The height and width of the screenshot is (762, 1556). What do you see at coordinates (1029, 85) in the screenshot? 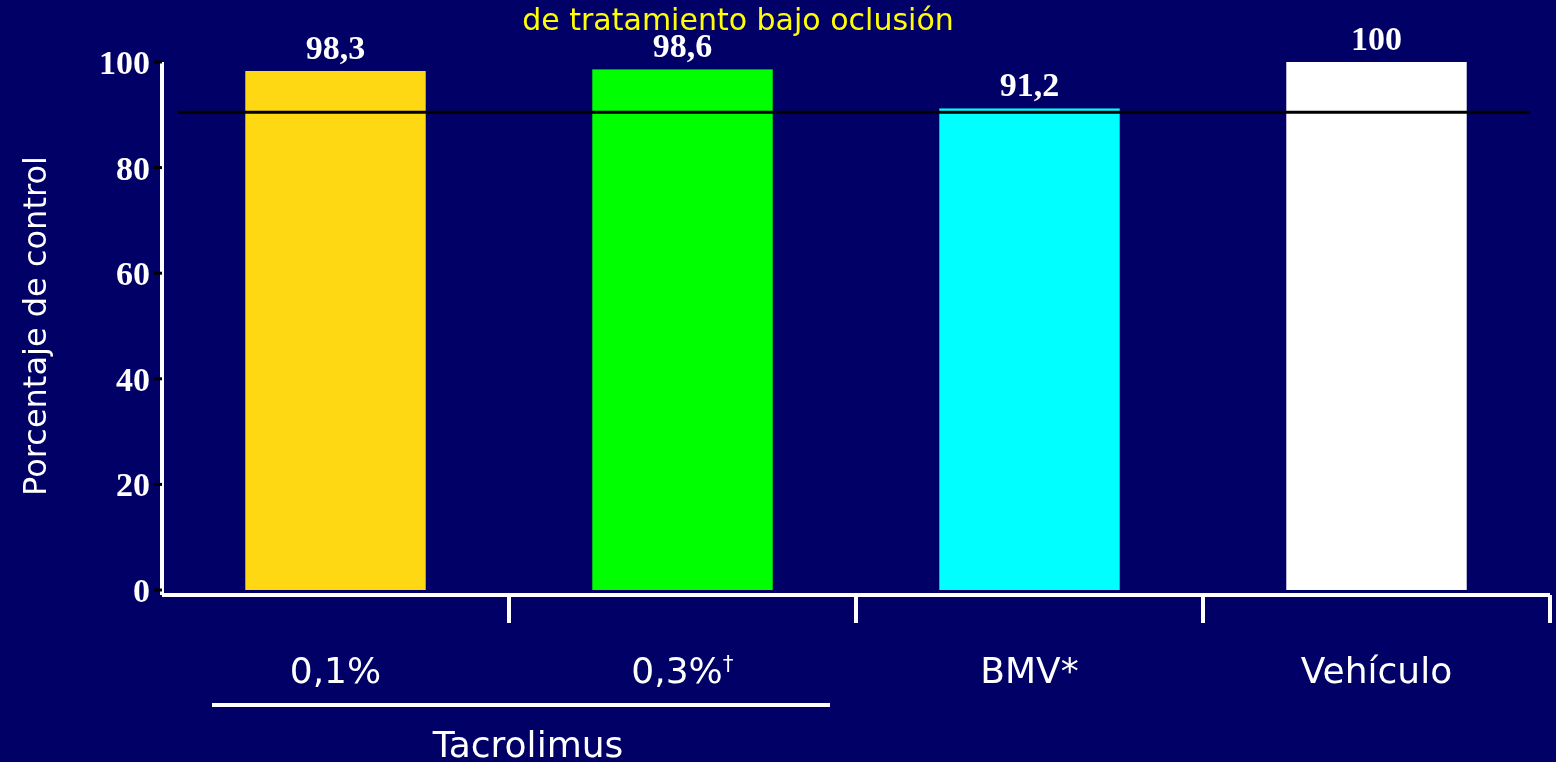
I see `data-label: 91,2` at bounding box center [1029, 85].